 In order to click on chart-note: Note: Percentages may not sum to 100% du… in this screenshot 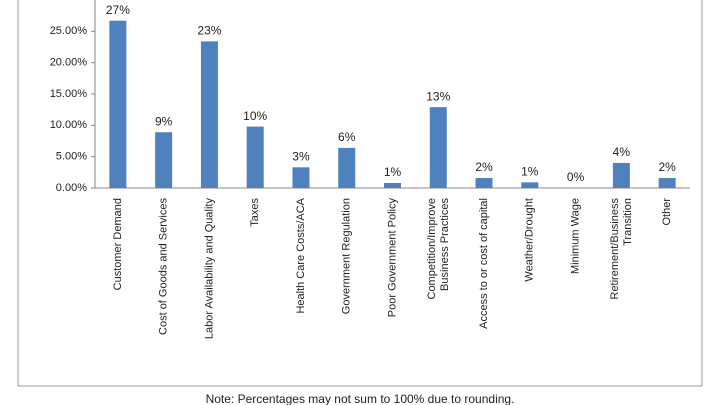, I will do `click(360, 398)`.